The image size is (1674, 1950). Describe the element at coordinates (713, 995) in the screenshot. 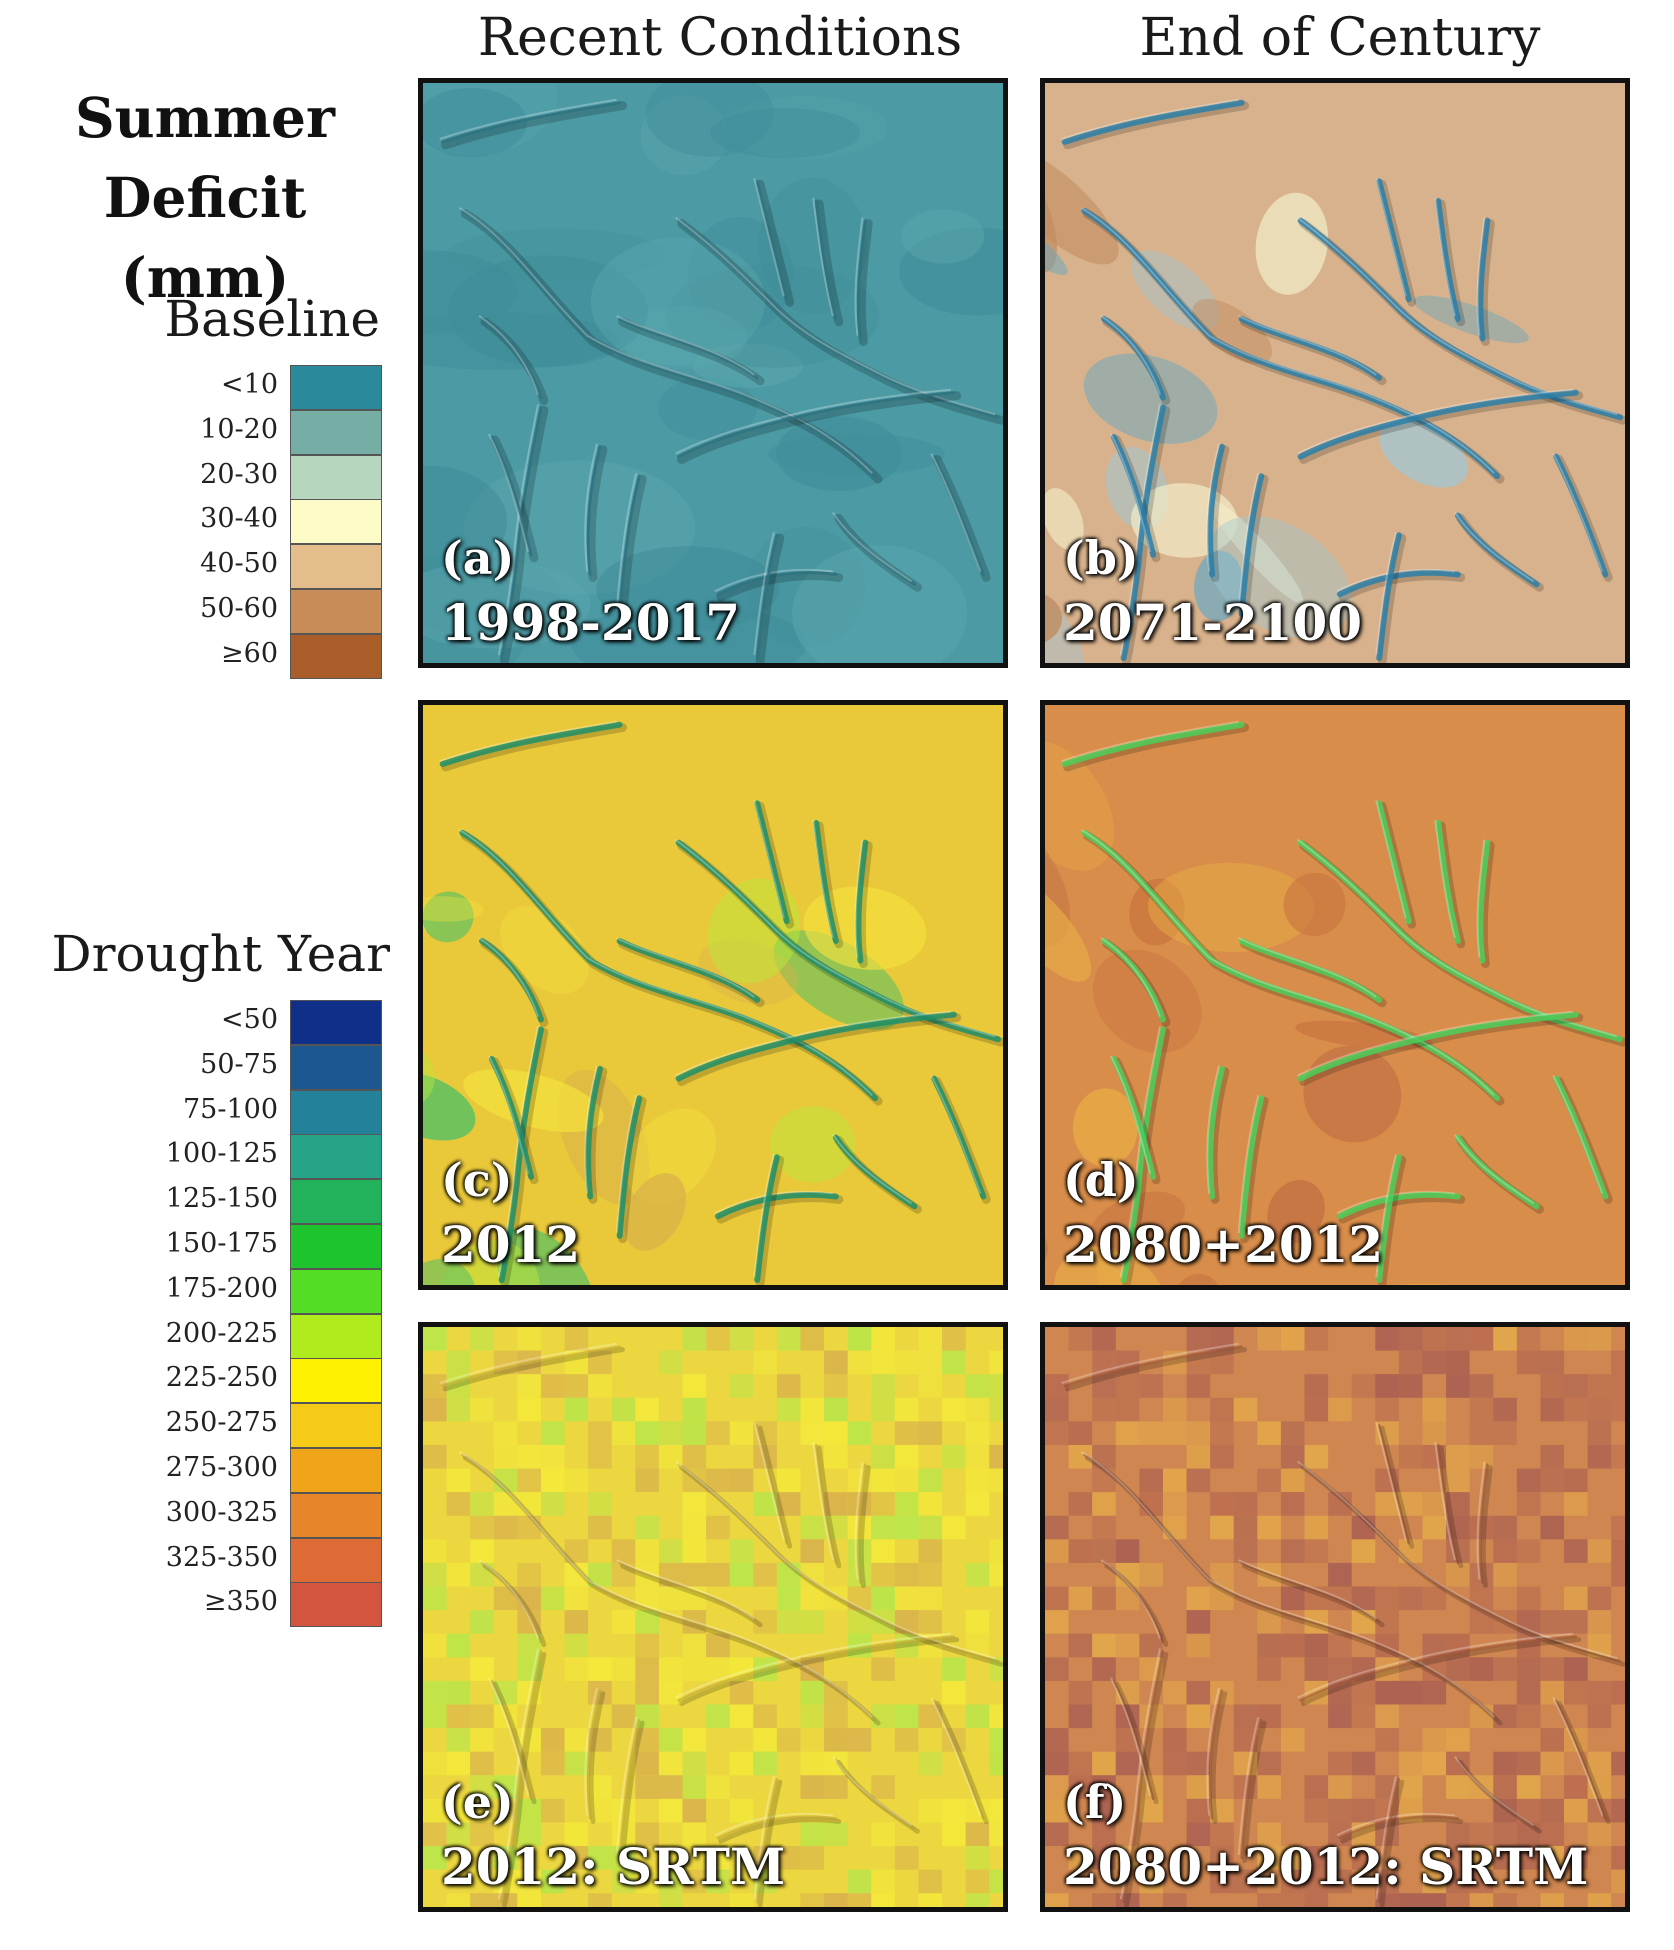

I see `terrain-map` at that location.